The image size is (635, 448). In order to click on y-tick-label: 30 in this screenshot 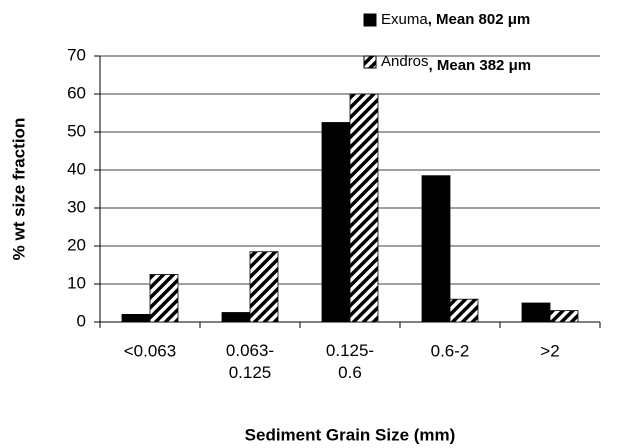, I will do `click(76, 206)`.